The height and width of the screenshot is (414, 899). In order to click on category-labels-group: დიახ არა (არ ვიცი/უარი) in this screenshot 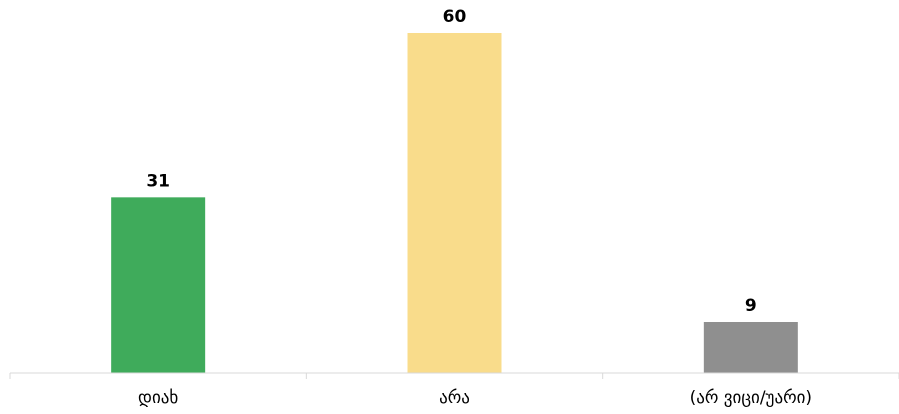, I will do `click(475, 398)`.